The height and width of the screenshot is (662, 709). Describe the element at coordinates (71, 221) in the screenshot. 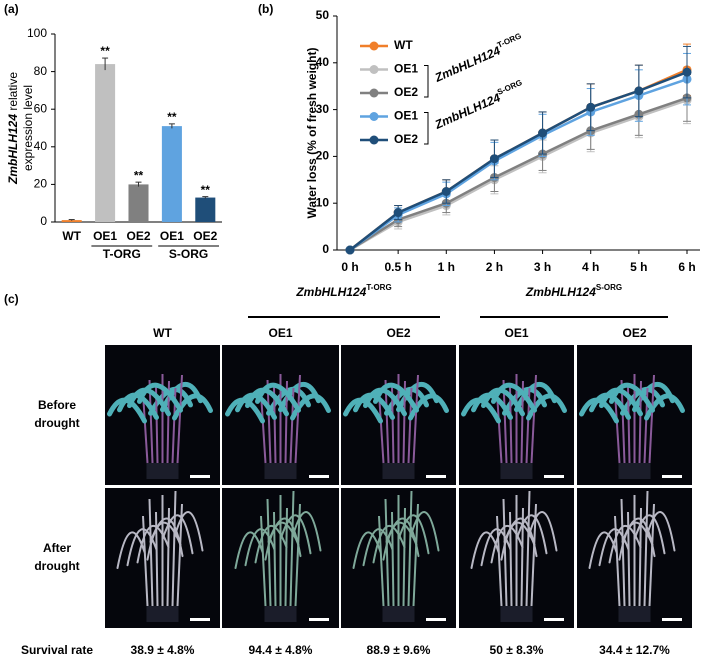

I see `bar` at that location.